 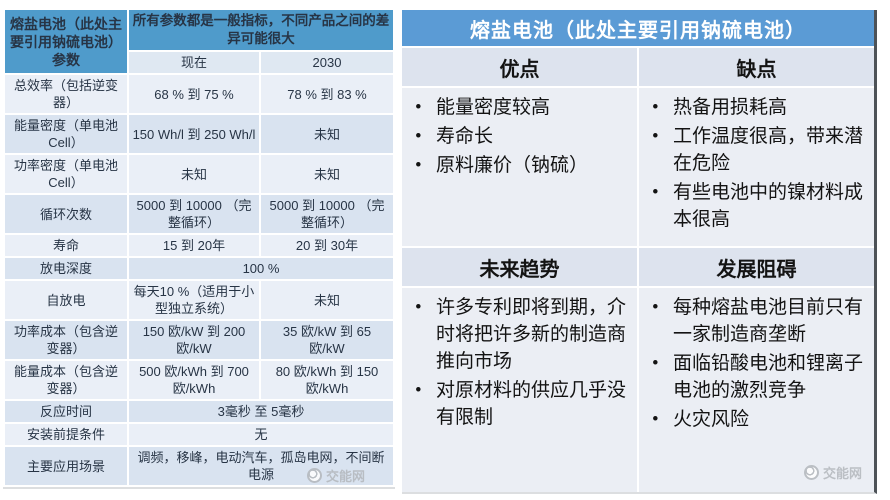 I want to click on merged-value-cell: 无, so click(x=261, y=434).